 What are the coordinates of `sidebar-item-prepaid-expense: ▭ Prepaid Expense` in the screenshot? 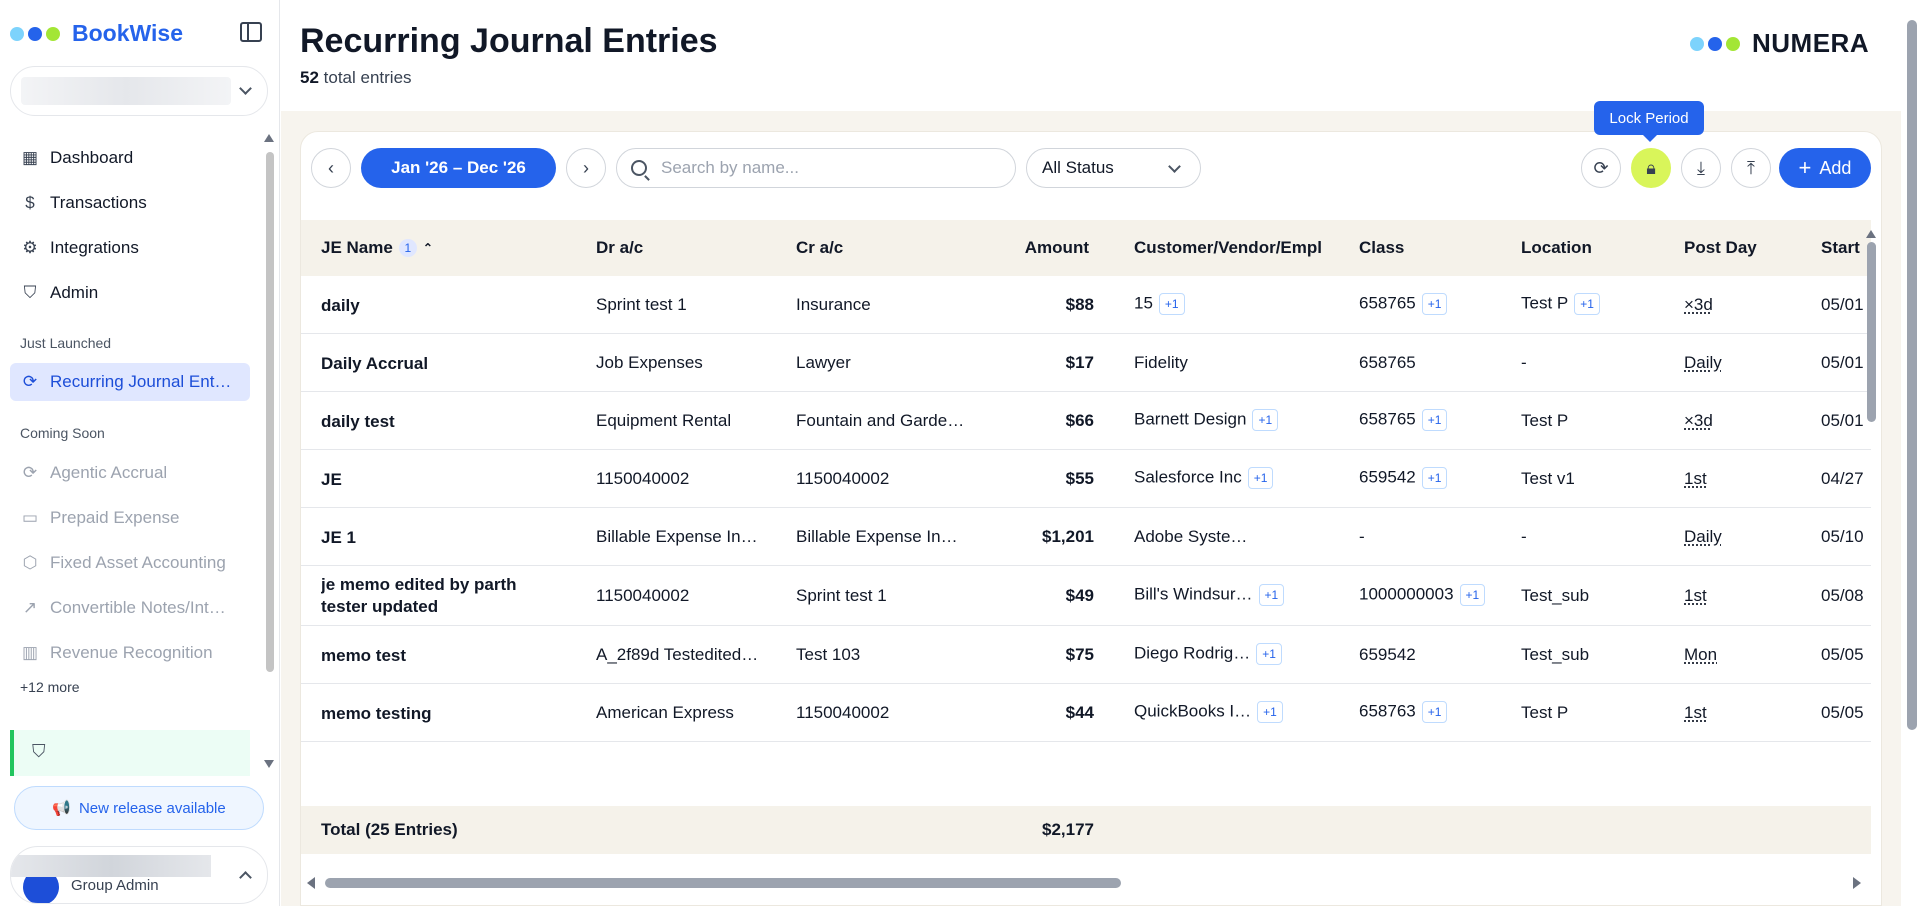 It's located at (130, 518).